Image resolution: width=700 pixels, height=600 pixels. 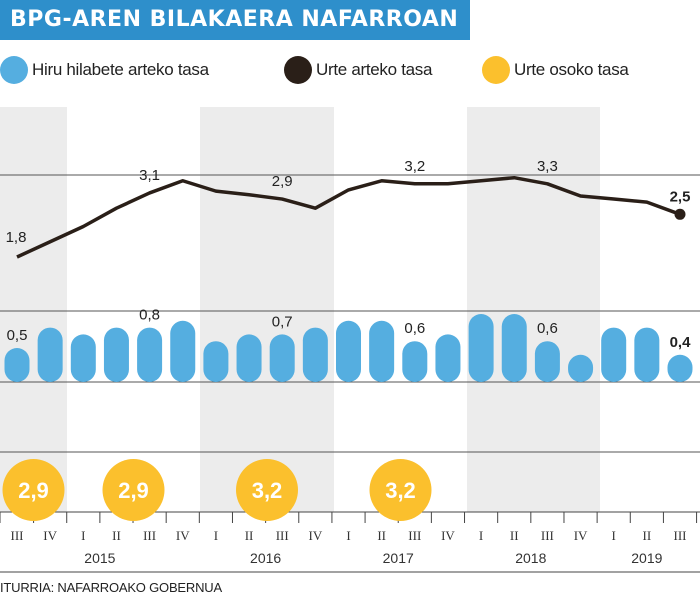 I want to click on legend-label-yearly: Urte arteko tasa, so click(x=374, y=69).